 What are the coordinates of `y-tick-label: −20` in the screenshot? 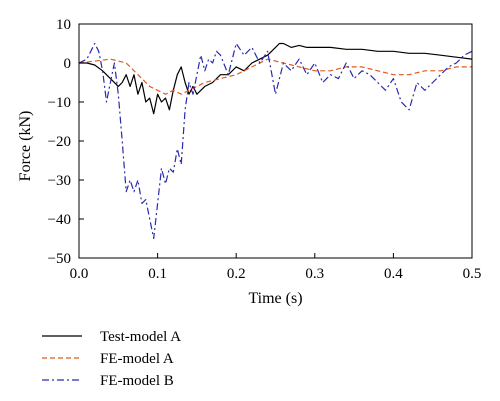 It's located at (59, 142).